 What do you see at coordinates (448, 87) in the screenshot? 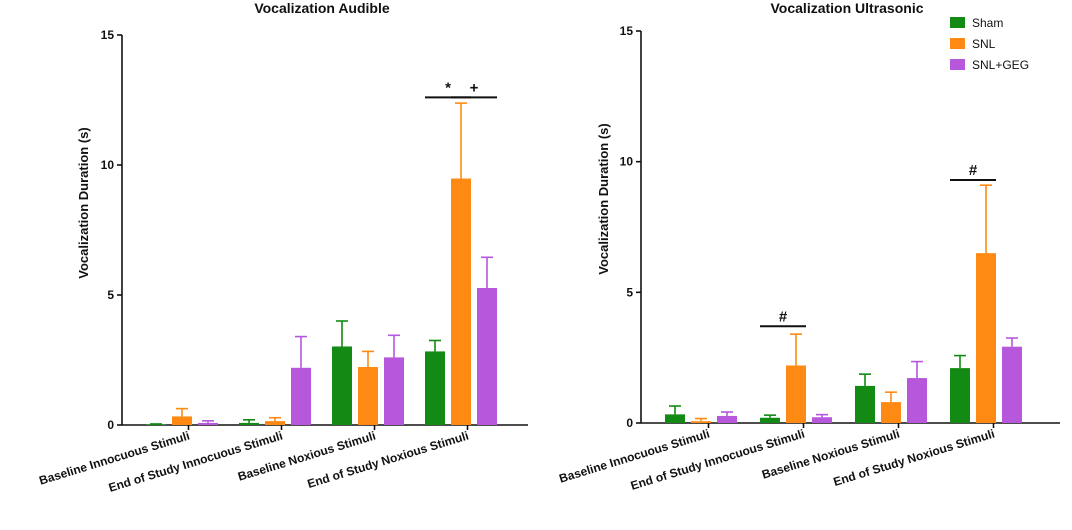
I see `significance-marker: *` at bounding box center [448, 87].